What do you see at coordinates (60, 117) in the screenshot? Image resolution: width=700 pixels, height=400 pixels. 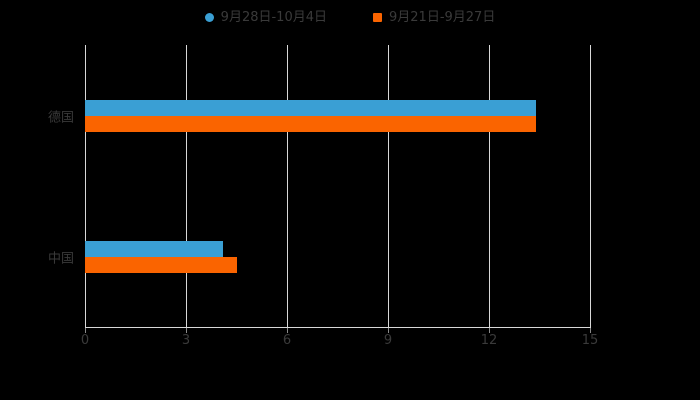 I see `y-category-label-0: 德国` at bounding box center [60, 117].